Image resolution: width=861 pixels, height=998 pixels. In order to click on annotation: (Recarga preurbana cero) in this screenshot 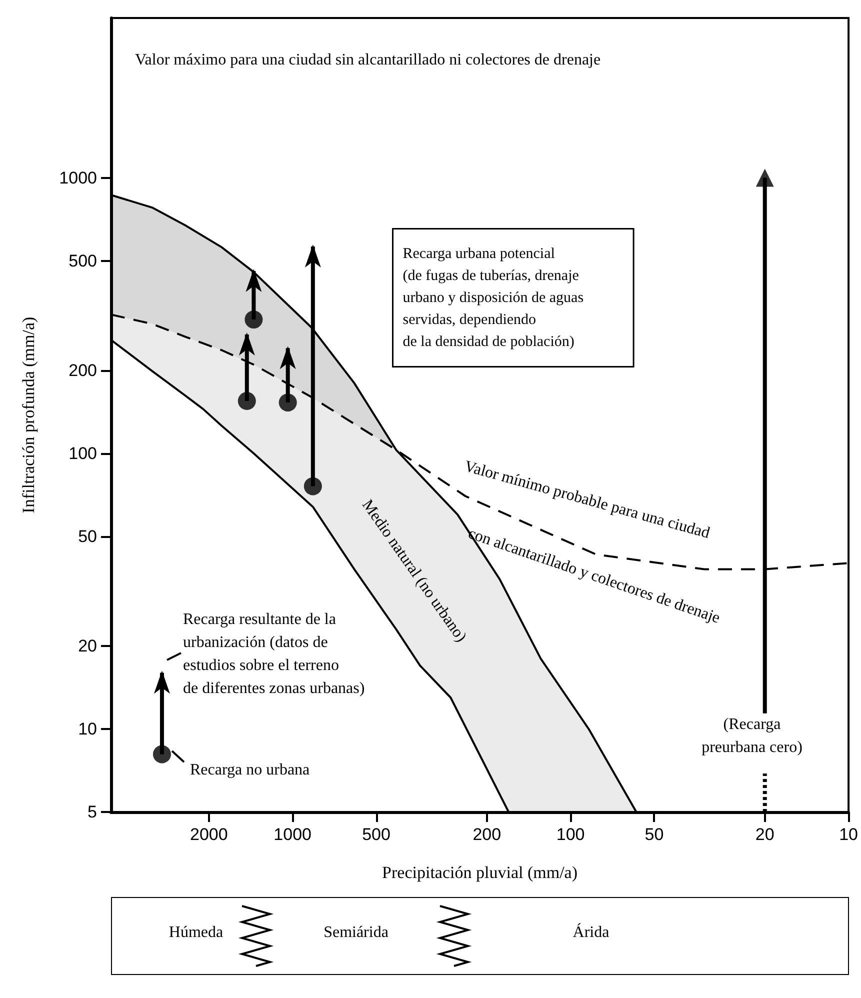, I will do `click(752, 736)`.